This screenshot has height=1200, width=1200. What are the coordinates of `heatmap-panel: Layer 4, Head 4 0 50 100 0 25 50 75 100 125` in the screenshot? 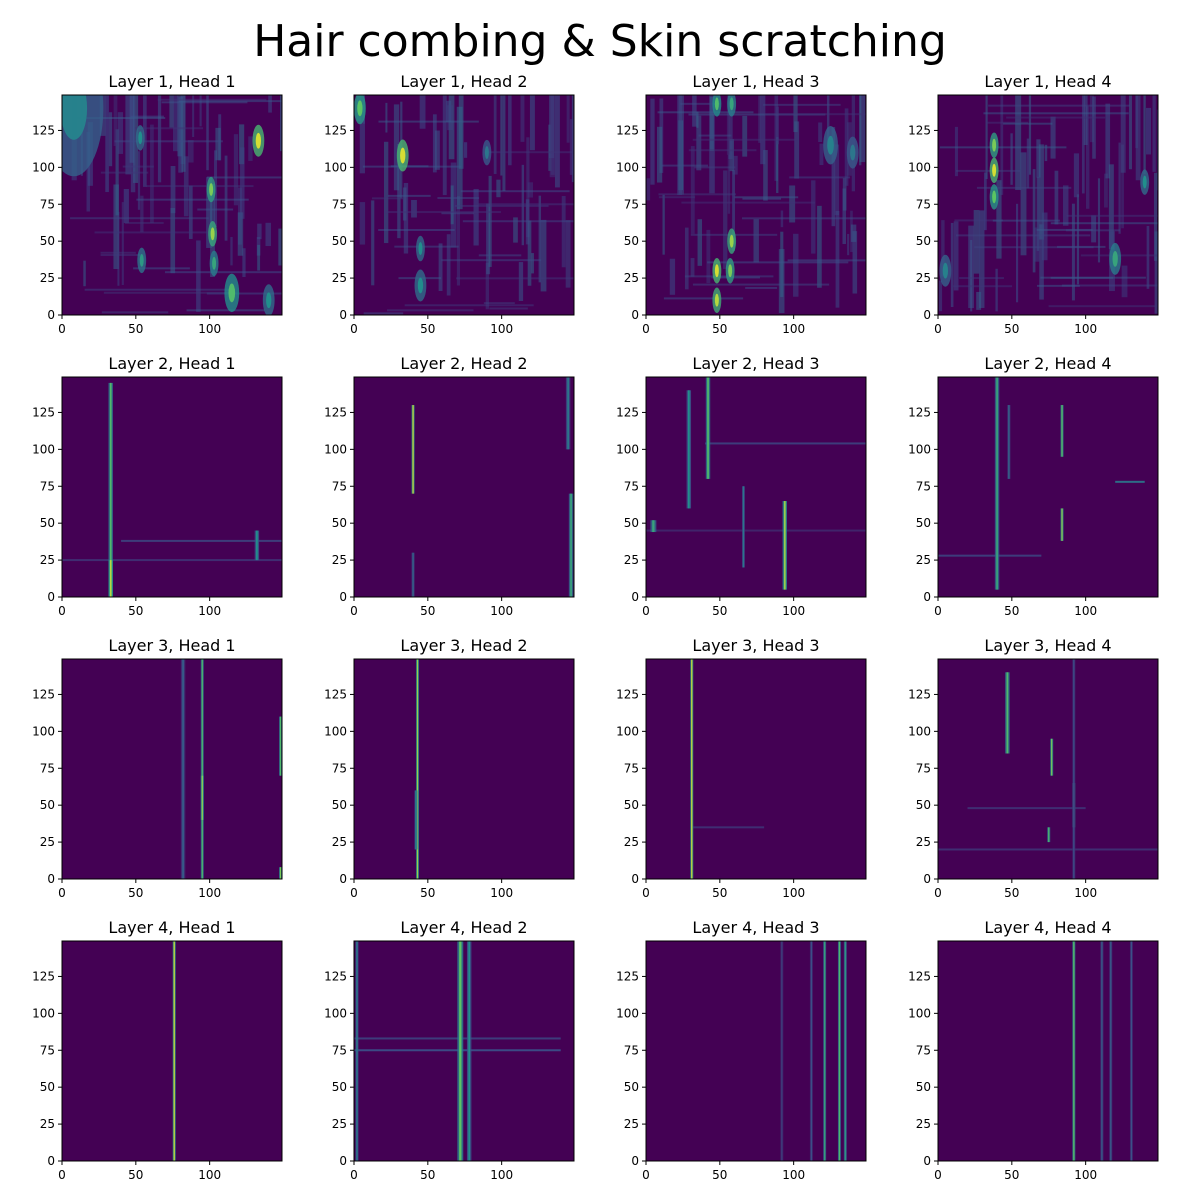 It's located at (1033, 1050).